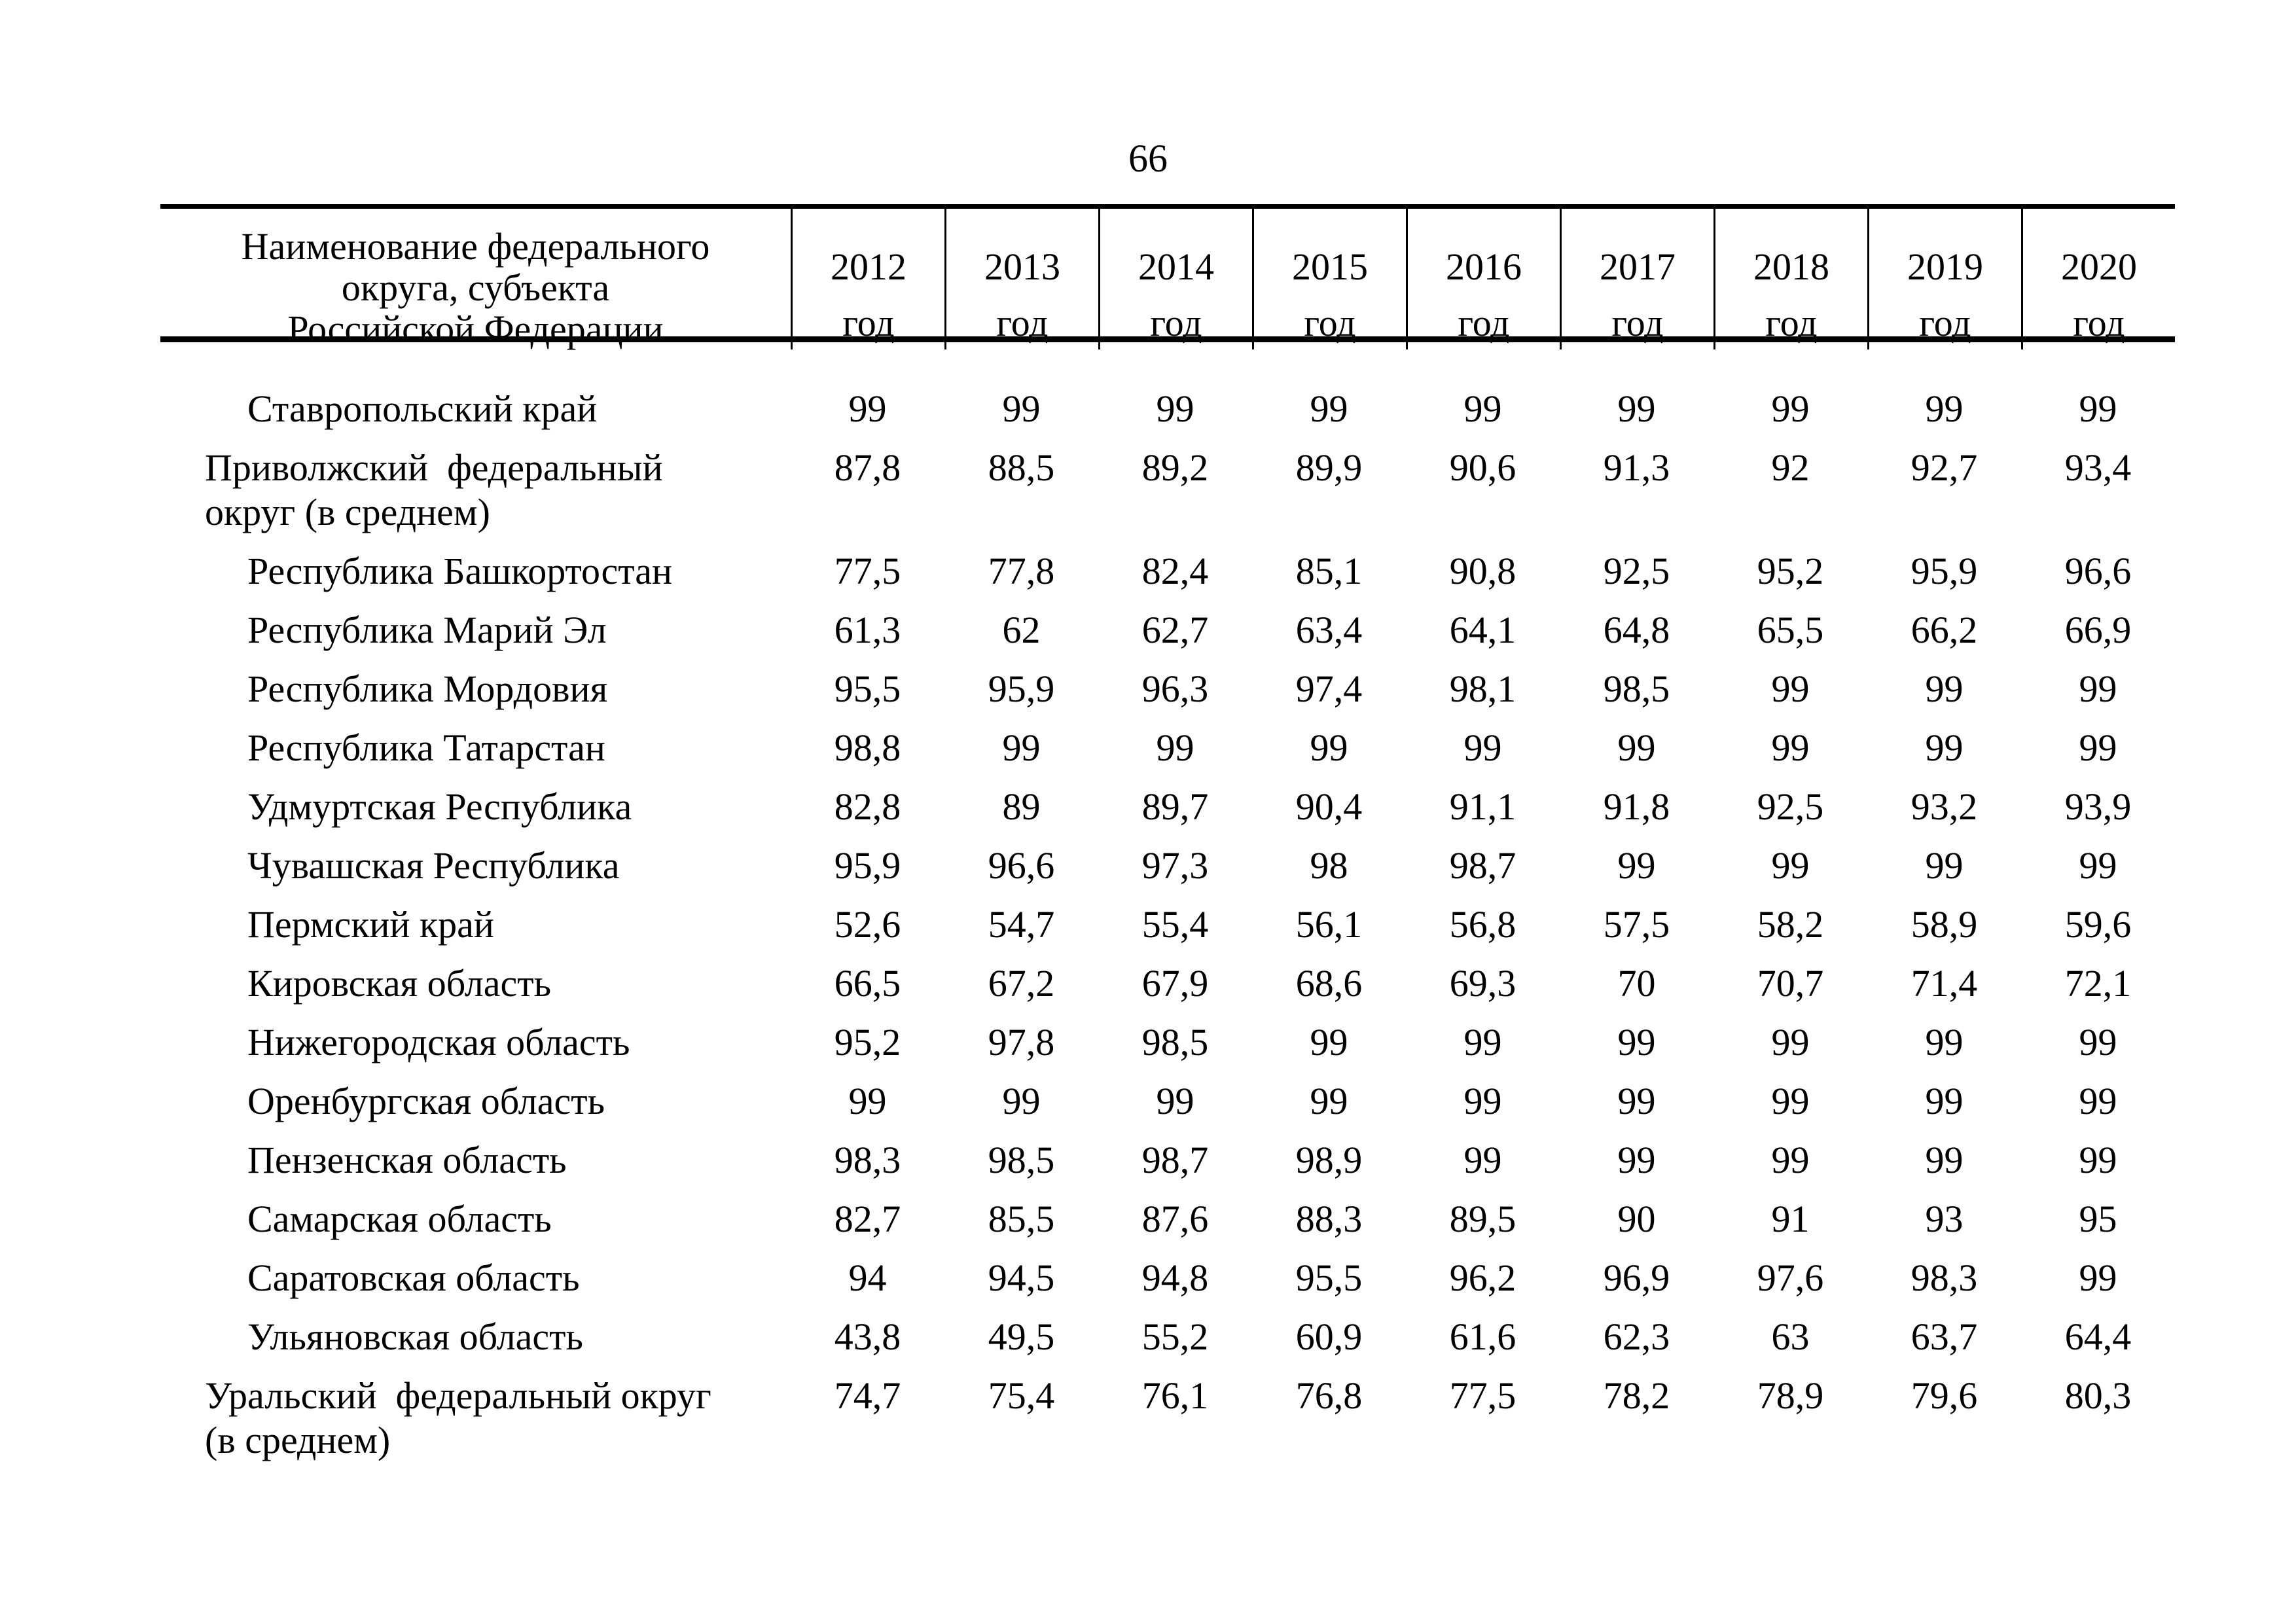 This screenshot has height=1623, width=2296. What do you see at coordinates (1021, 467) in the screenshot?
I see `table-cell: 88,5` at bounding box center [1021, 467].